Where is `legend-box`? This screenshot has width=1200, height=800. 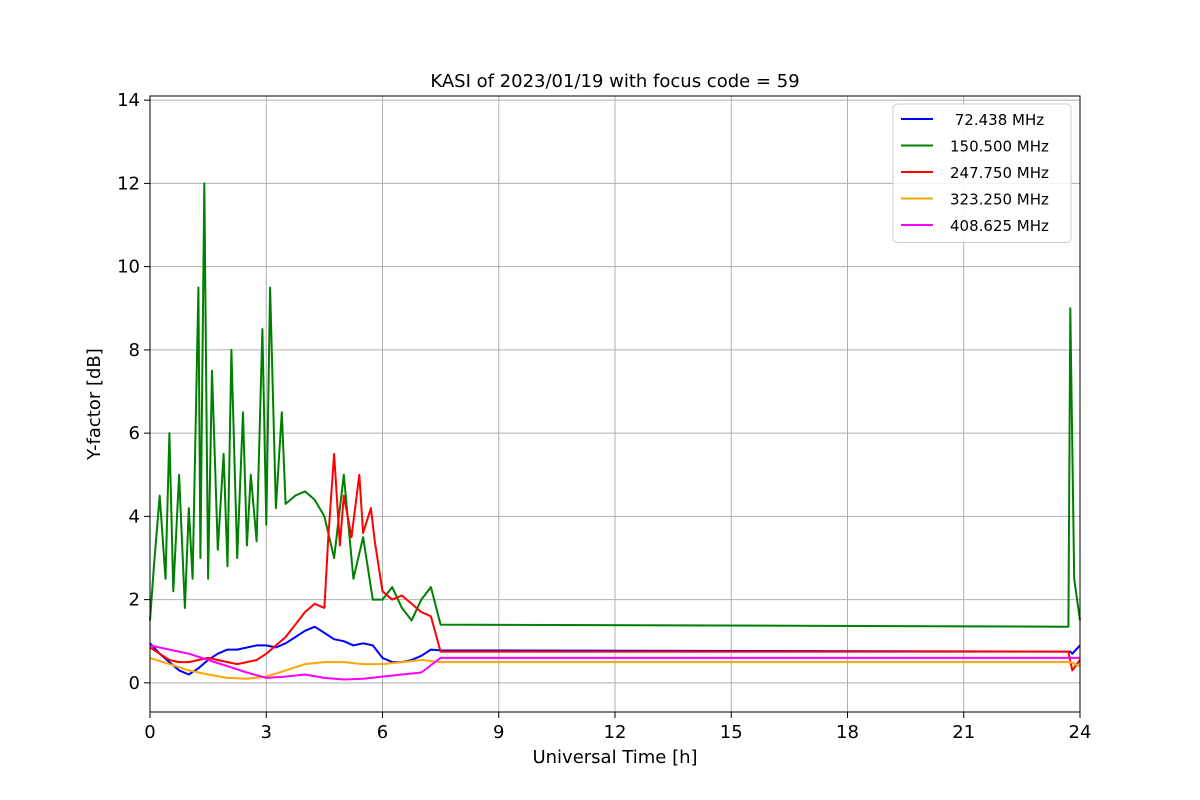 legend-box is located at coordinates (982, 173).